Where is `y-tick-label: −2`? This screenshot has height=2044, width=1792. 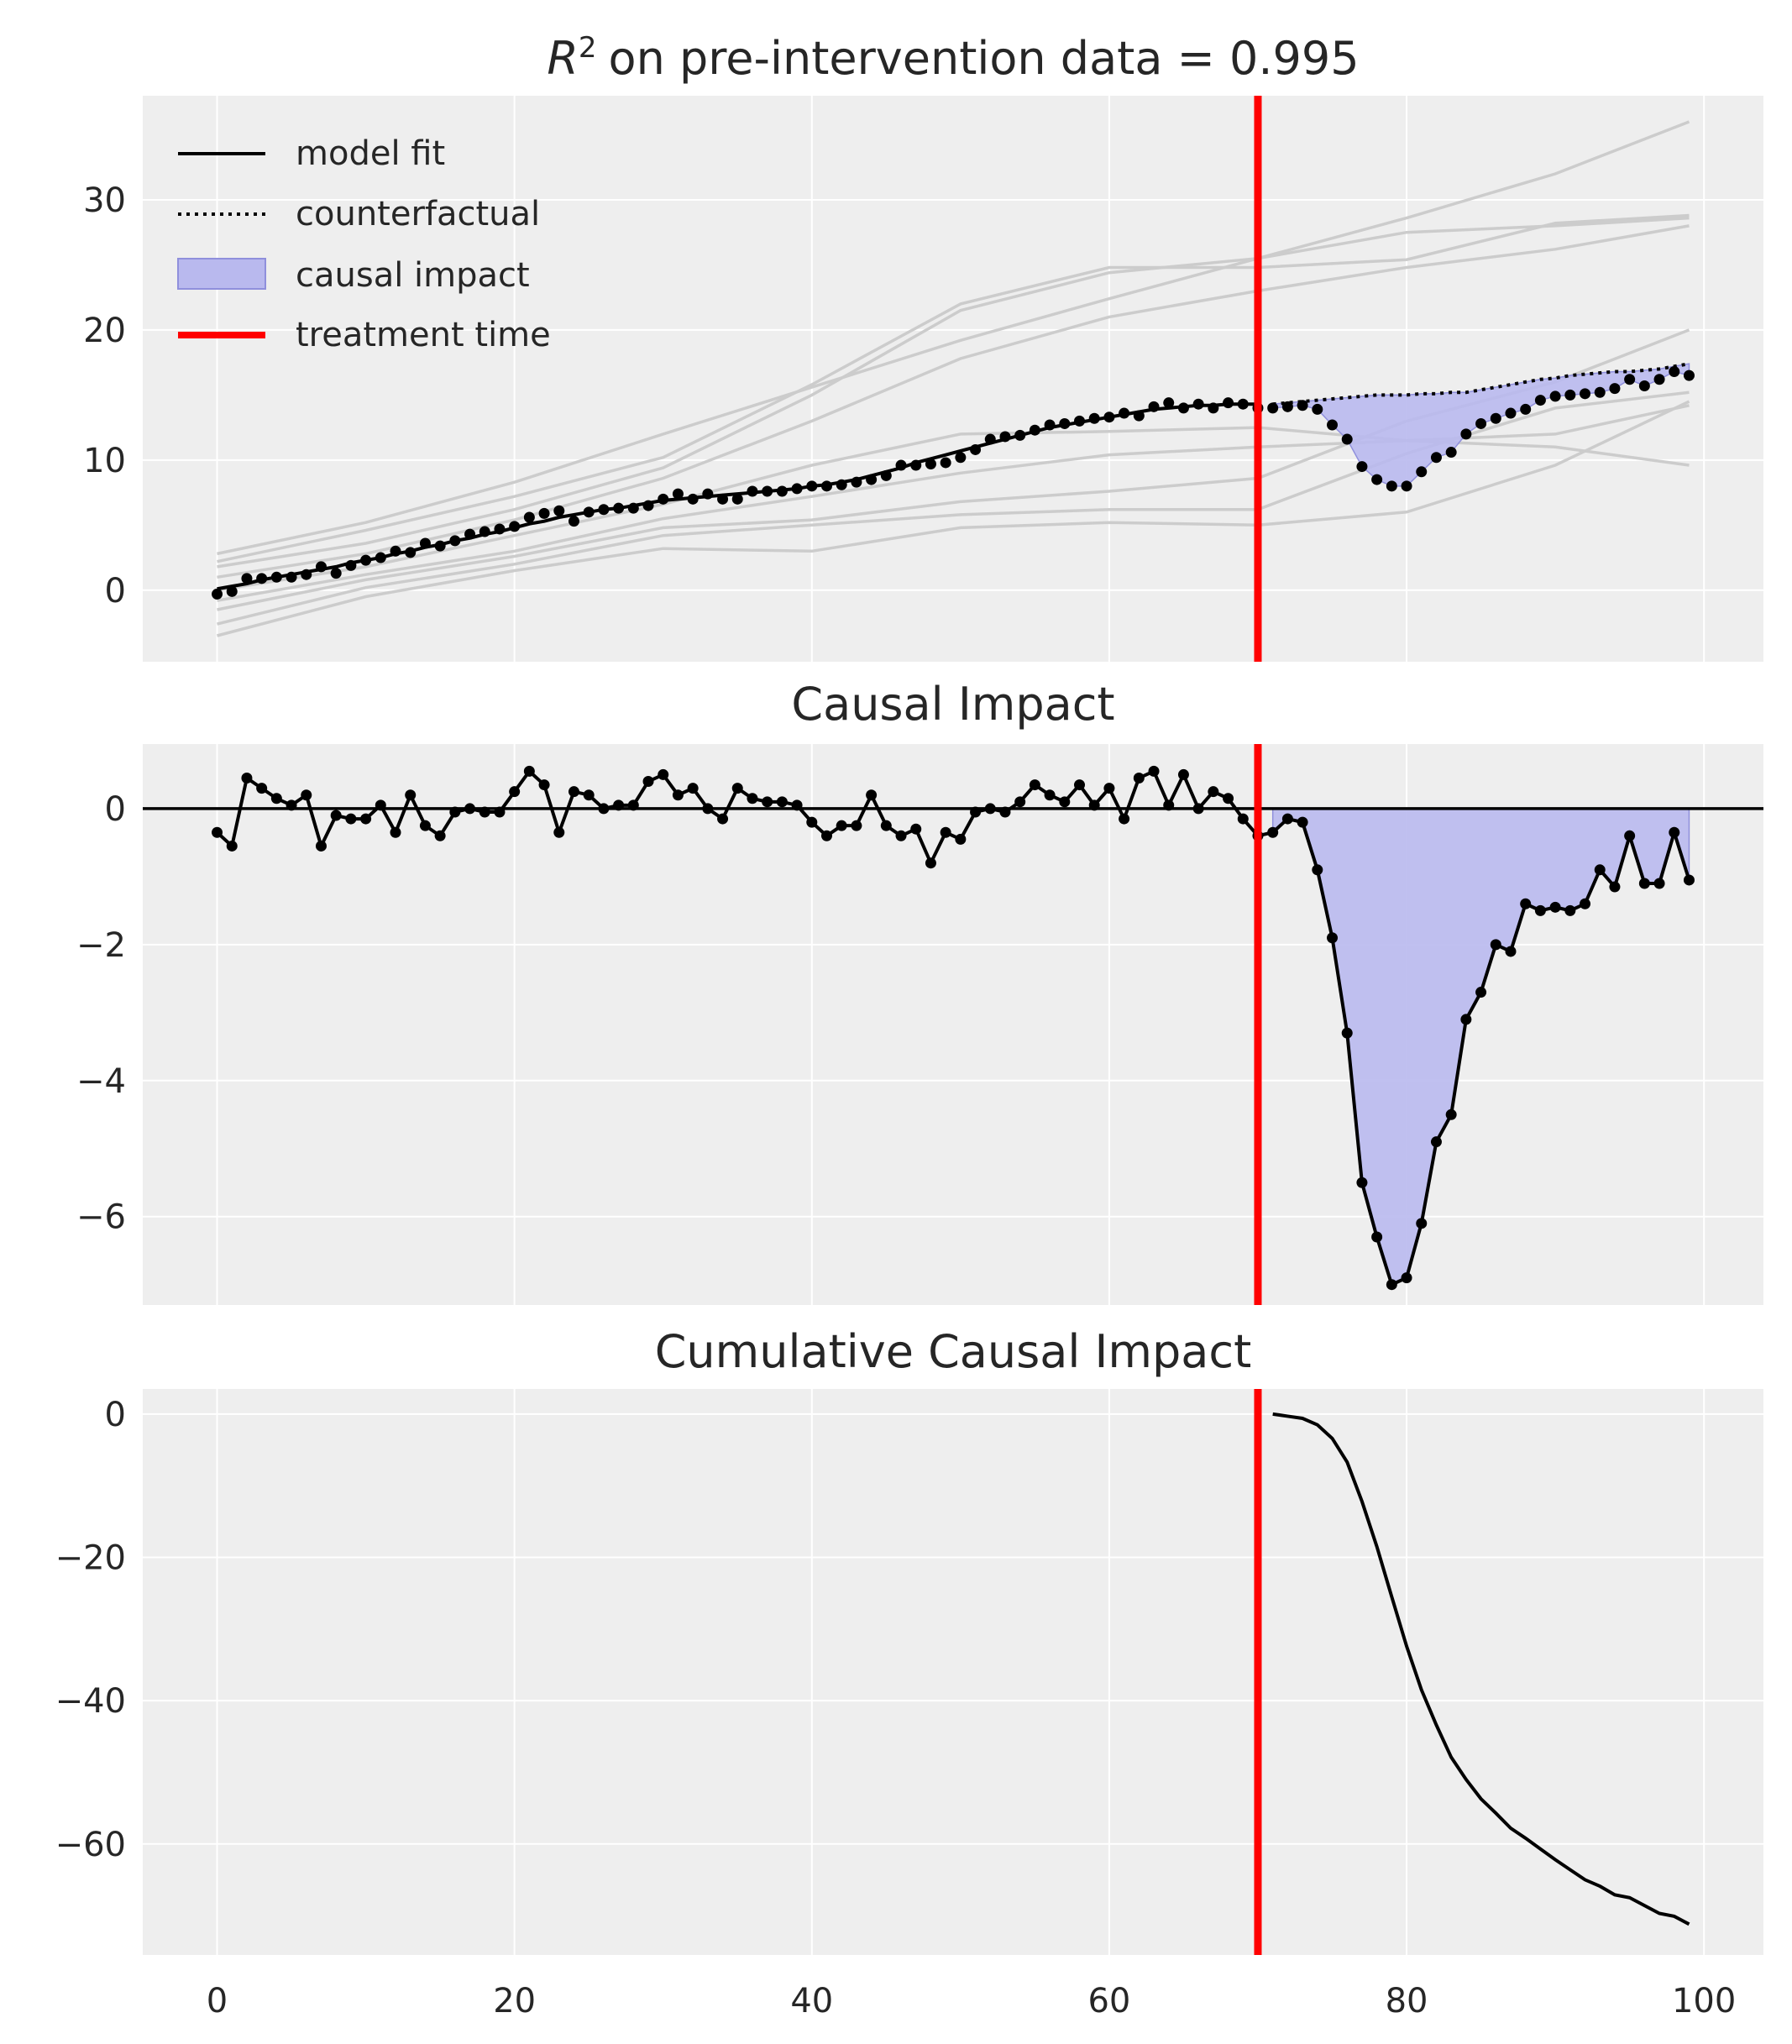
y-tick-label: −2 is located at coordinates (101, 945).